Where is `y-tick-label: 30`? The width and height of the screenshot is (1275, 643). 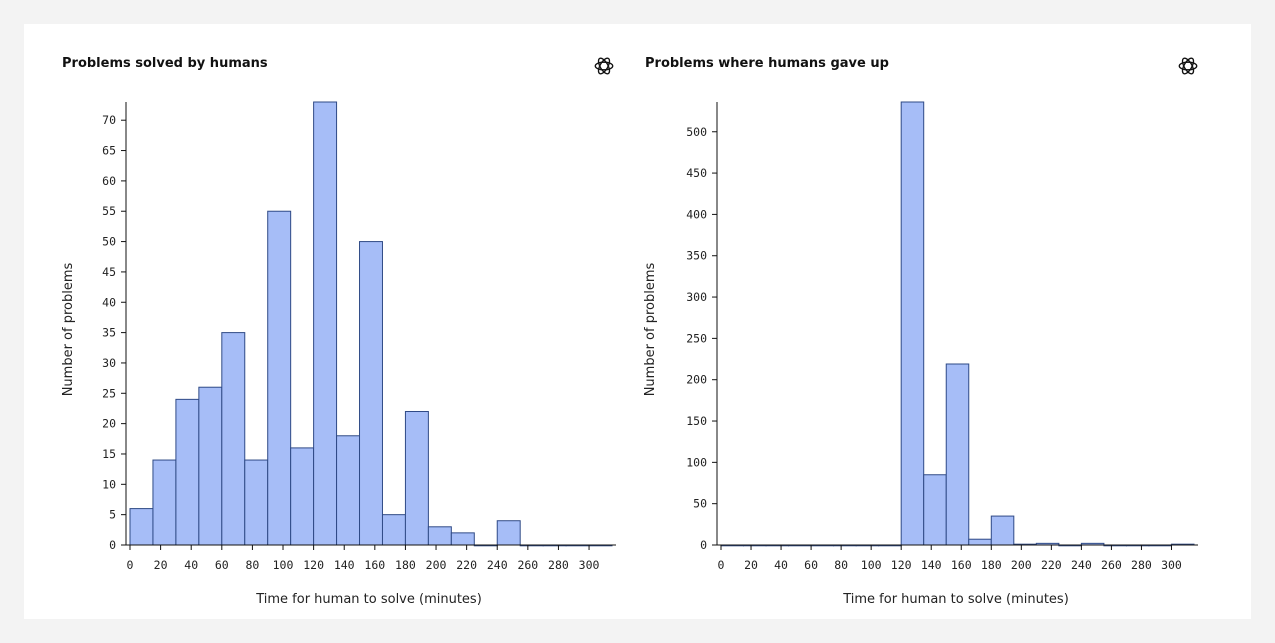
y-tick-label: 30 is located at coordinates (109, 363).